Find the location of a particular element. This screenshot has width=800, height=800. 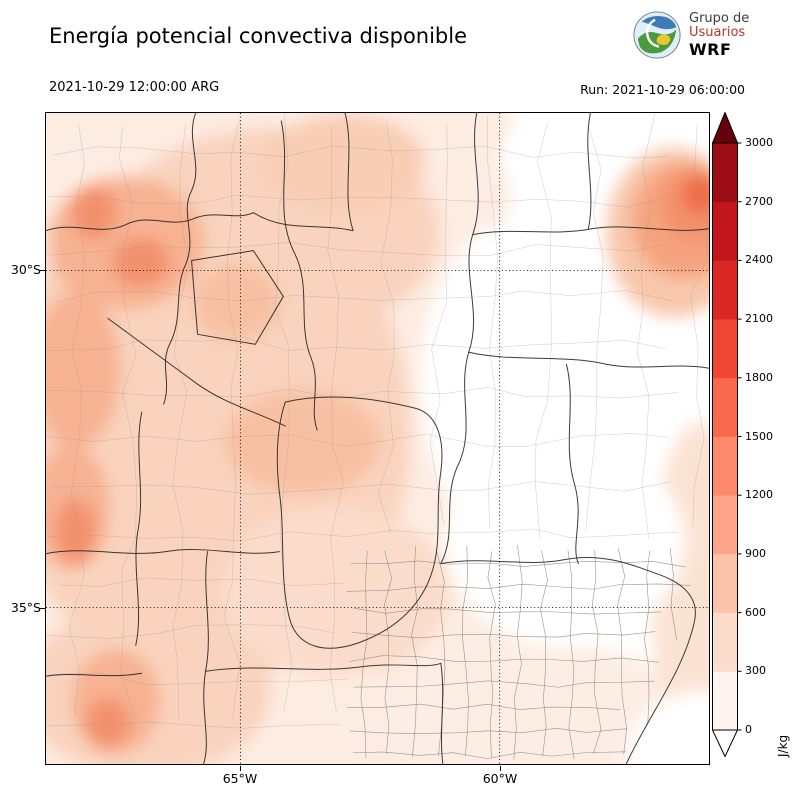

colorbar-tick-label: 900 is located at coordinates (755, 553).